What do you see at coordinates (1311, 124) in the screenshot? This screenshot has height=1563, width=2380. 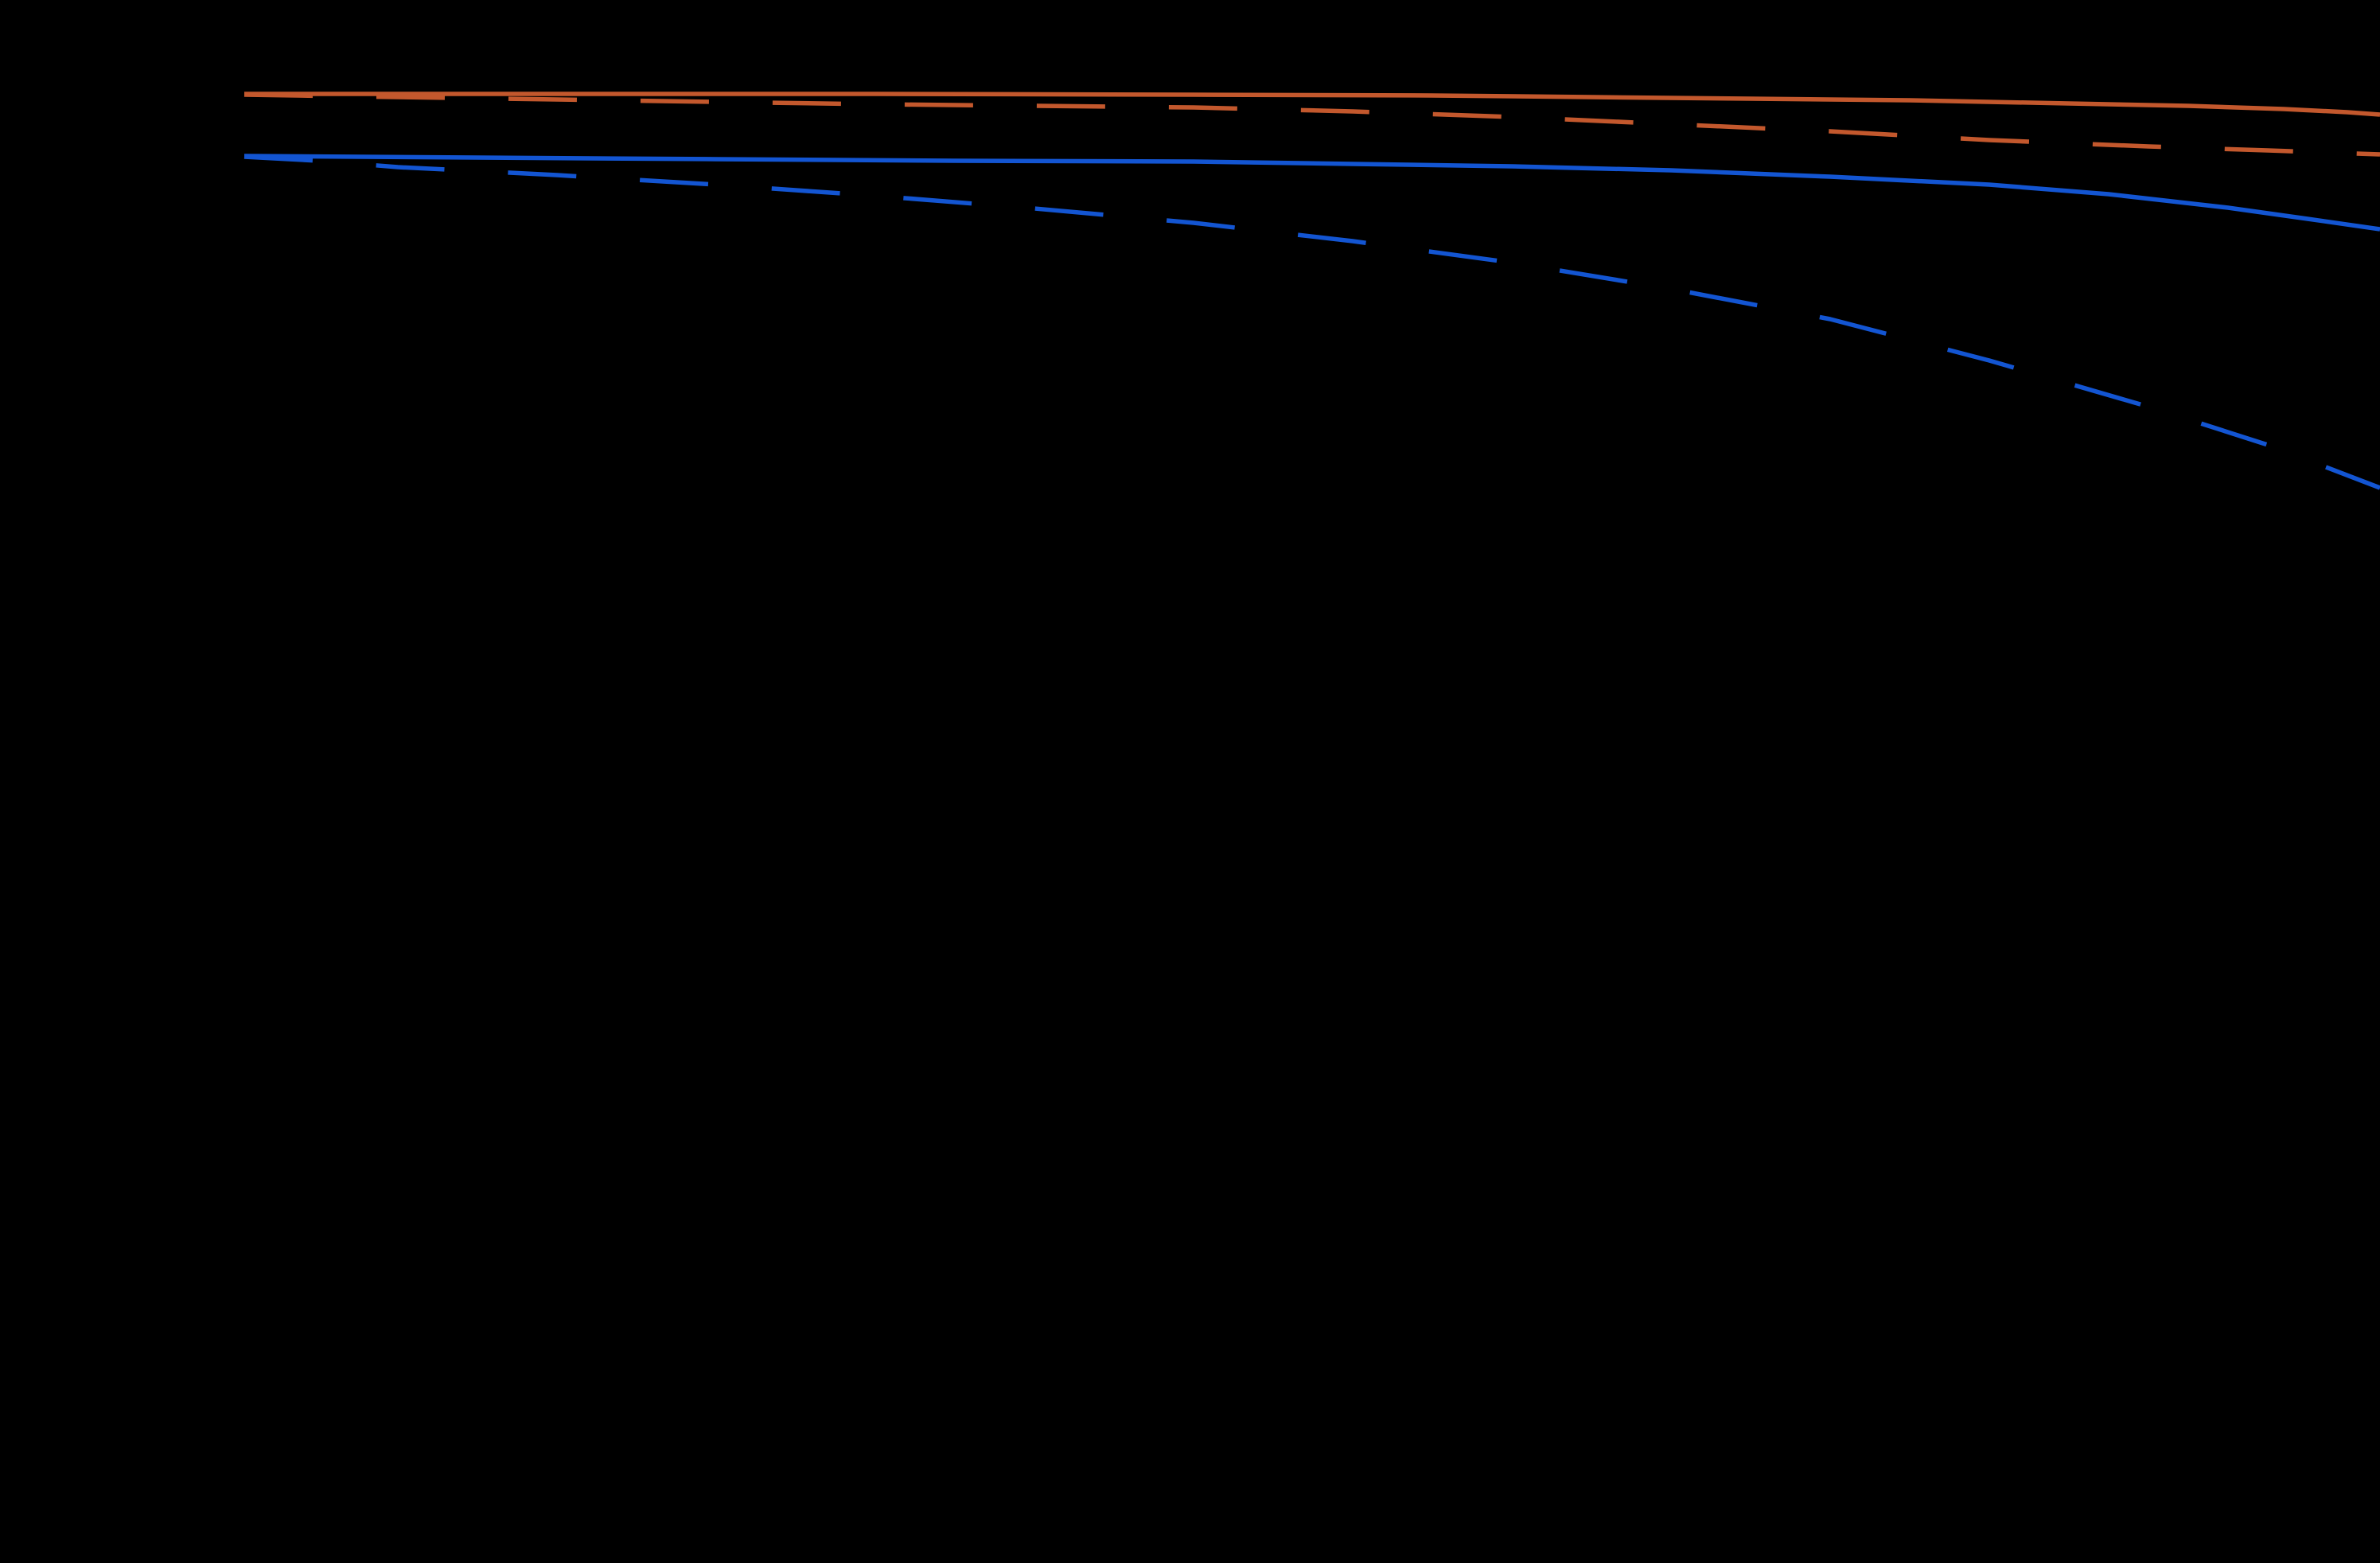 I see `series-orange-dashed-line` at bounding box center [1311, 124].